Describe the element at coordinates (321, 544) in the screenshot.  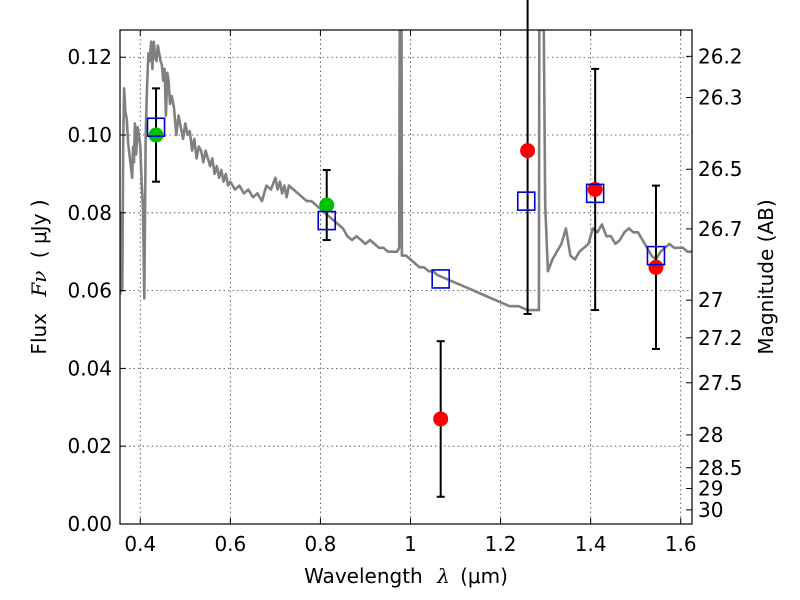
I see `x-tick-label: 0.8` at that location.